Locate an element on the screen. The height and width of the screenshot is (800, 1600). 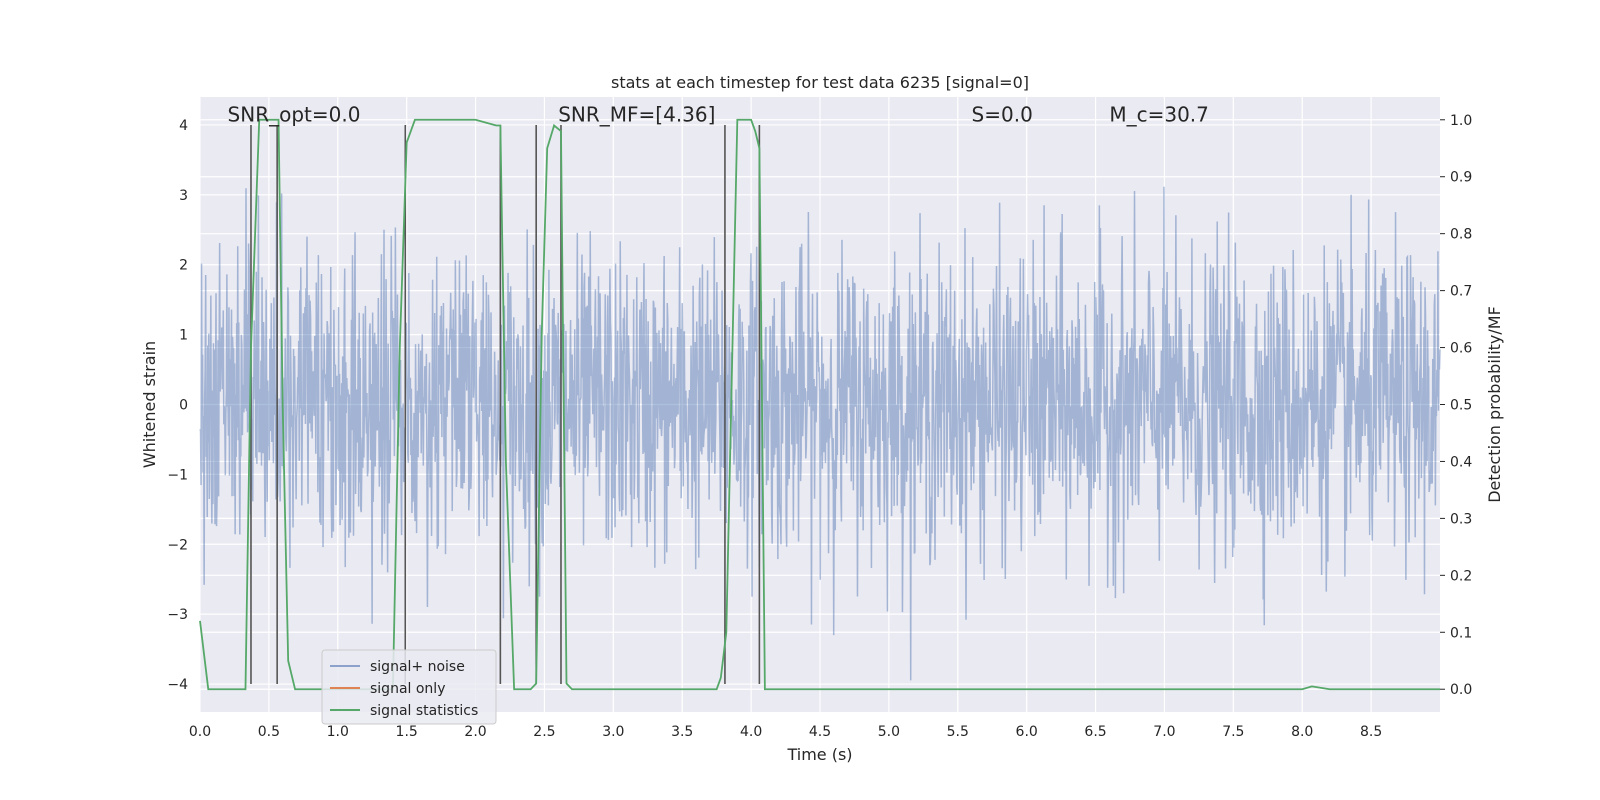
y2-tick-label: 0.1 is located at coordinates (1461, 633).